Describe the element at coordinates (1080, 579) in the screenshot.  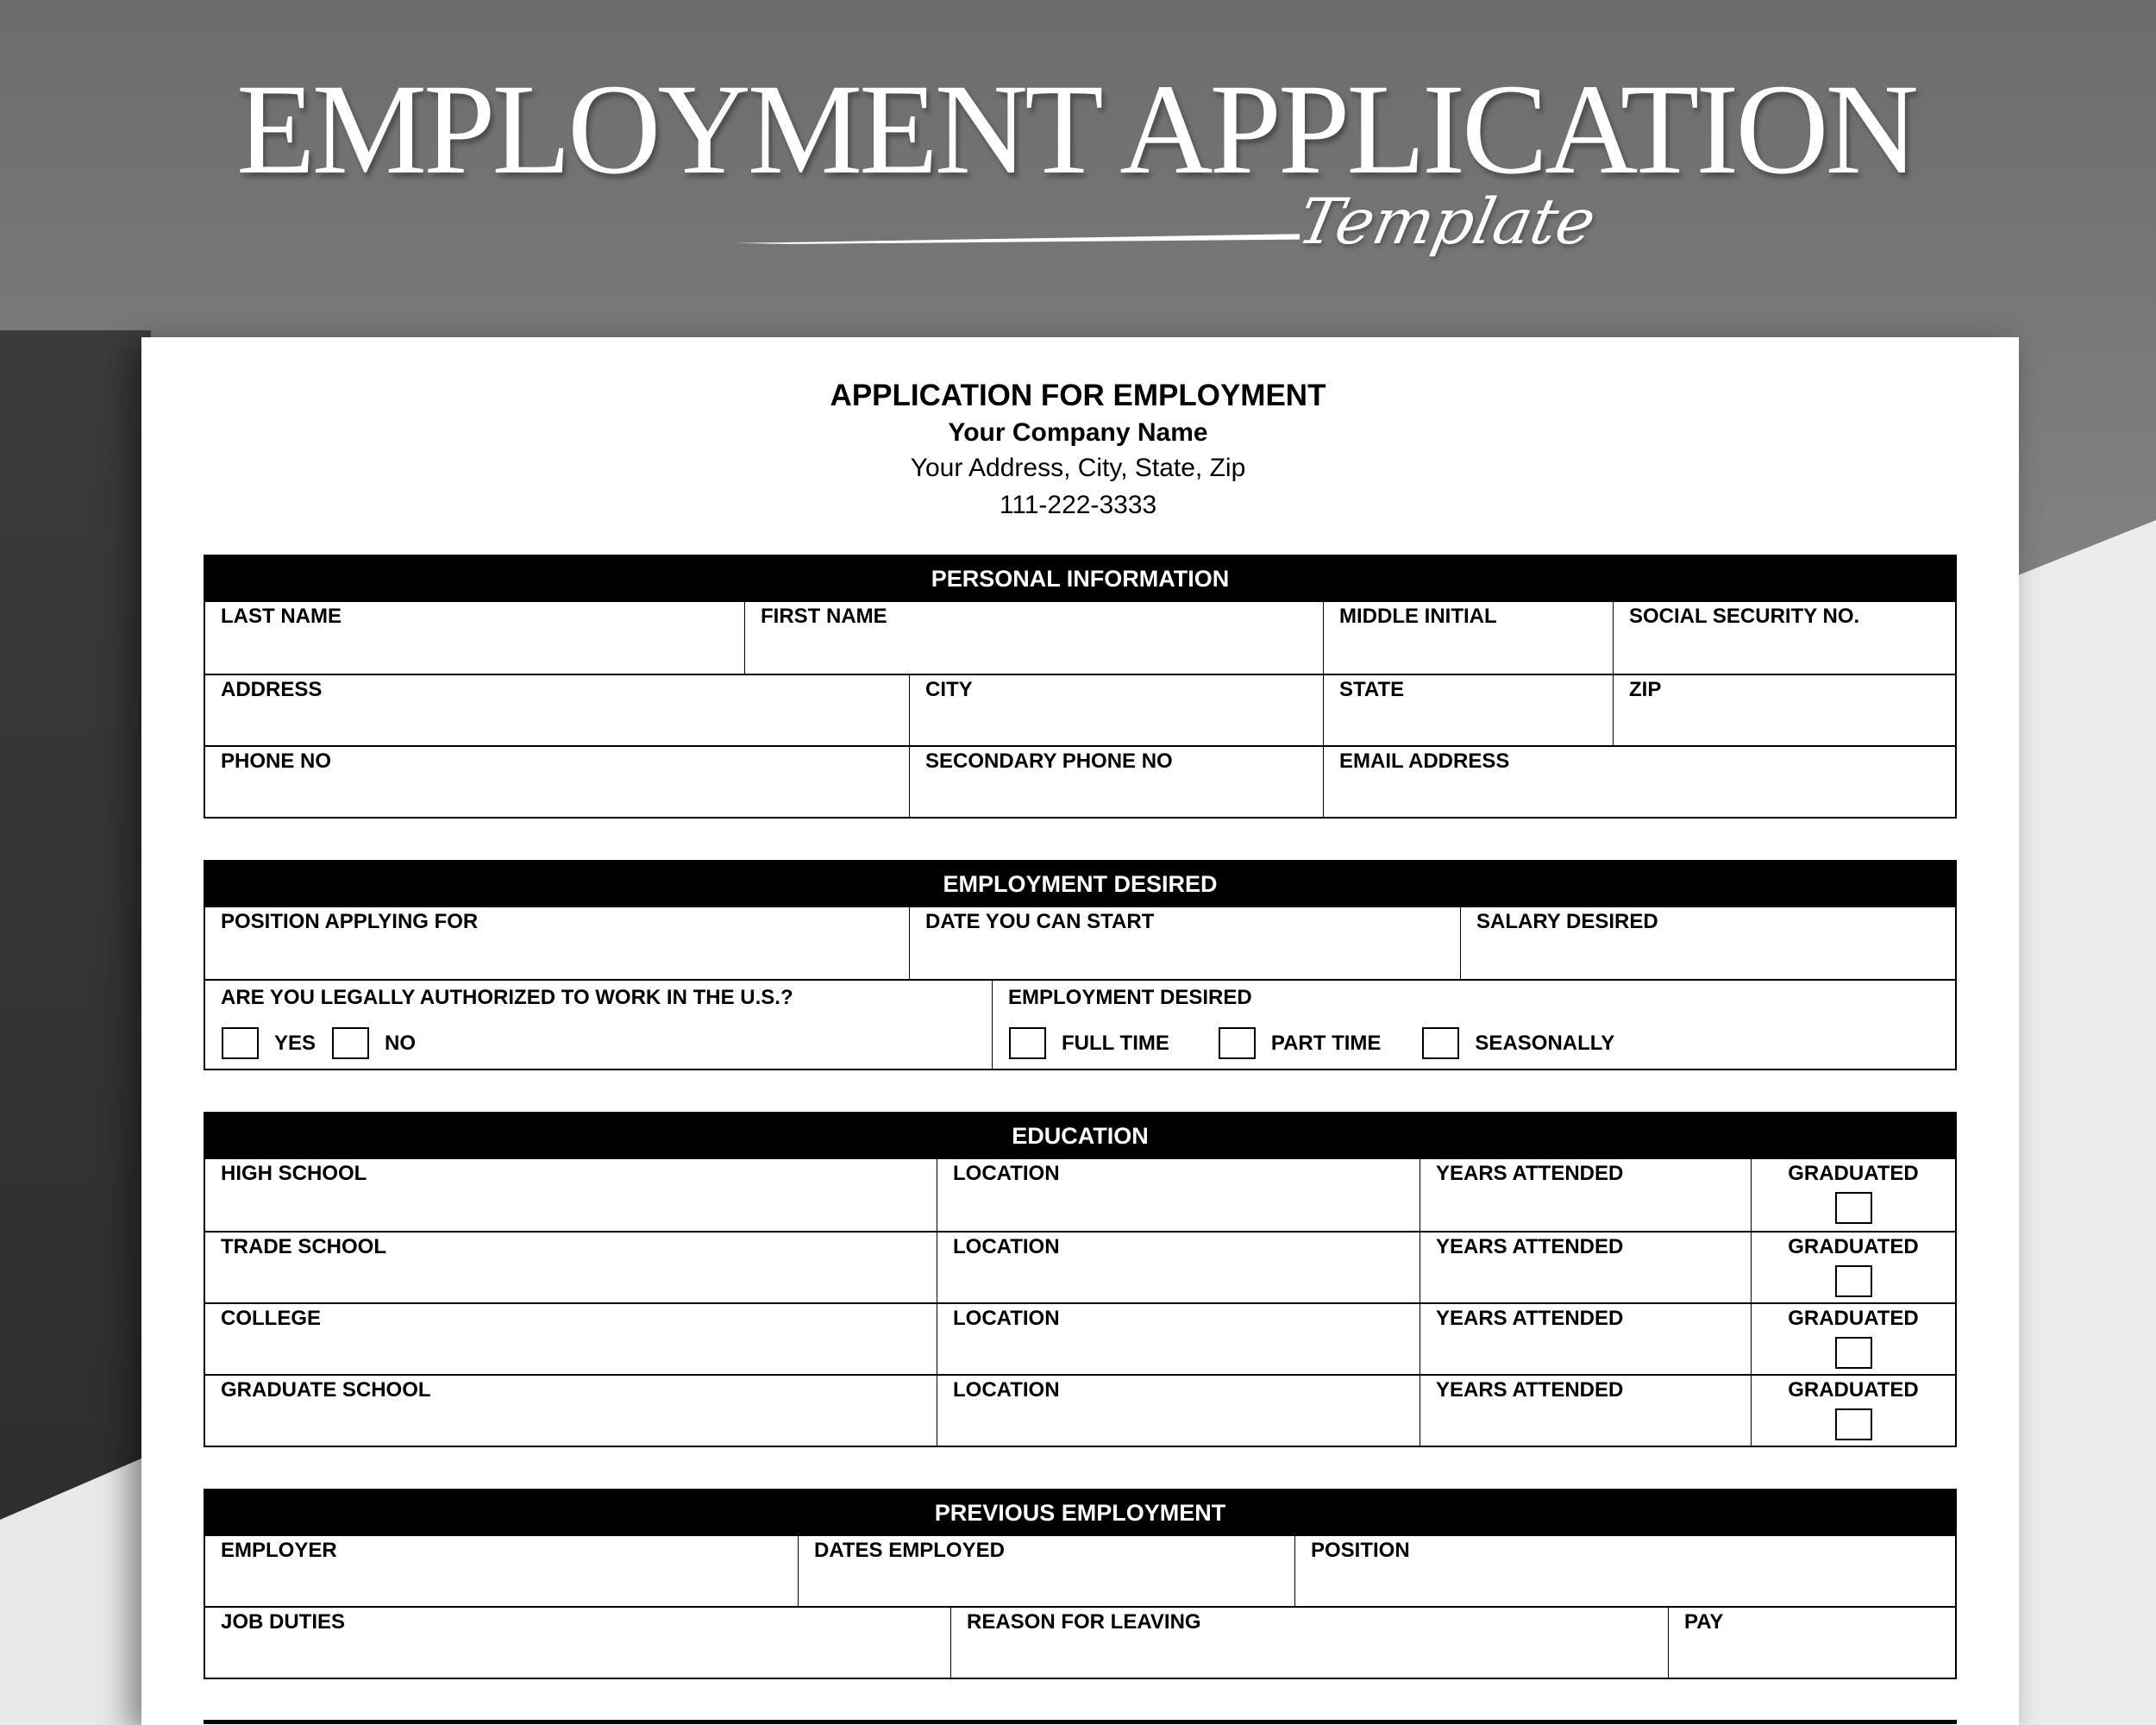
I see `section-header: PERSONAL INFORMATION` at that location.